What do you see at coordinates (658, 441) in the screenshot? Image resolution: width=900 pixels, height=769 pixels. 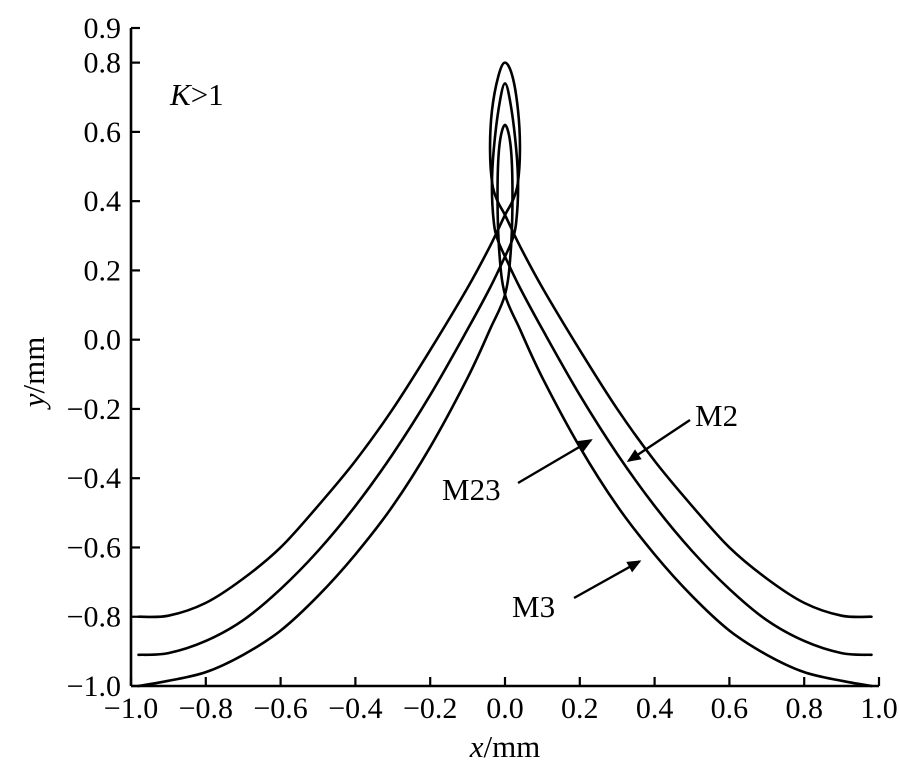 I see `callout-arrow-m2` at bounding box center [658, 441].